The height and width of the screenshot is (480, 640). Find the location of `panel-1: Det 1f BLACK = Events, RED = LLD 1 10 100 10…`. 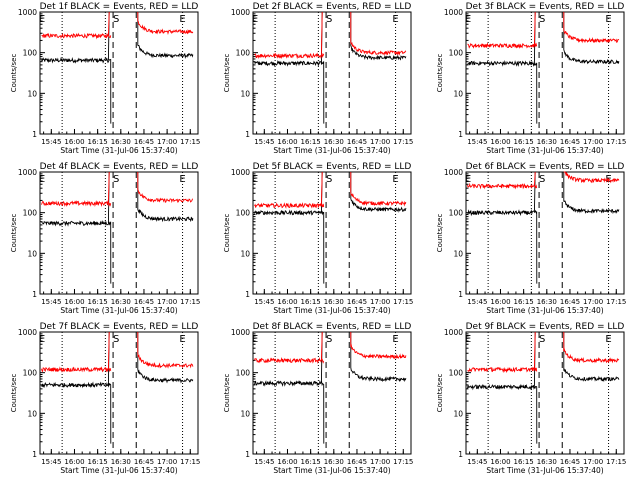

panel-1: Det 1f BLACK = Events, RED = LLD 1 10 100 10… is located at coordinates (105, 78).